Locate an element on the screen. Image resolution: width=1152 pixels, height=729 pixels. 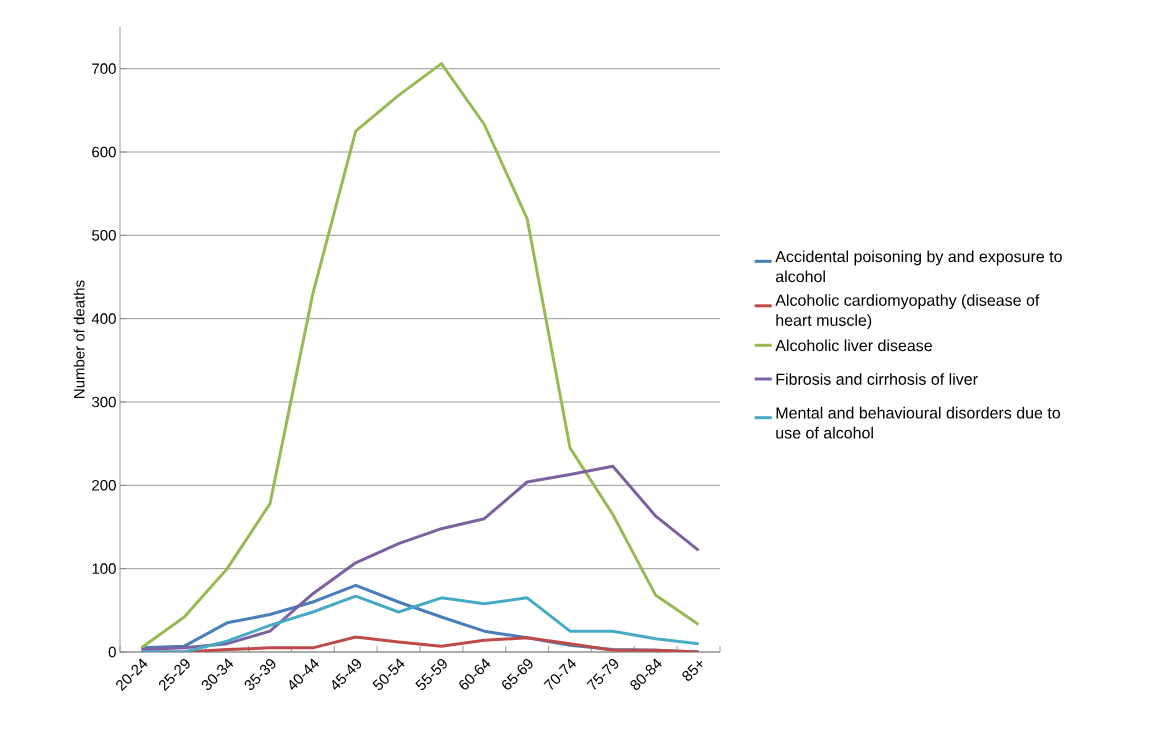
y-tick-label: 100 is located at coordinates (104, 568).